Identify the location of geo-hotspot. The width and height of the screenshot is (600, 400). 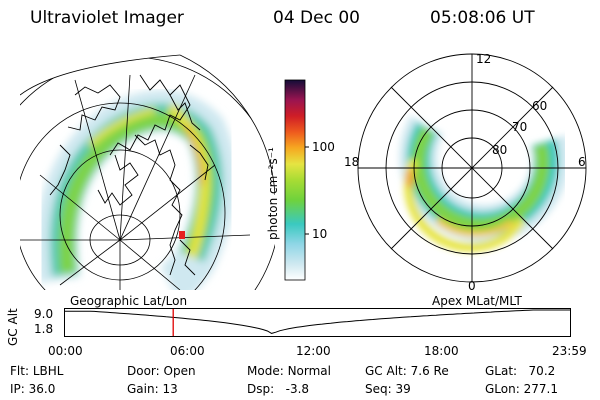
(182, 235).